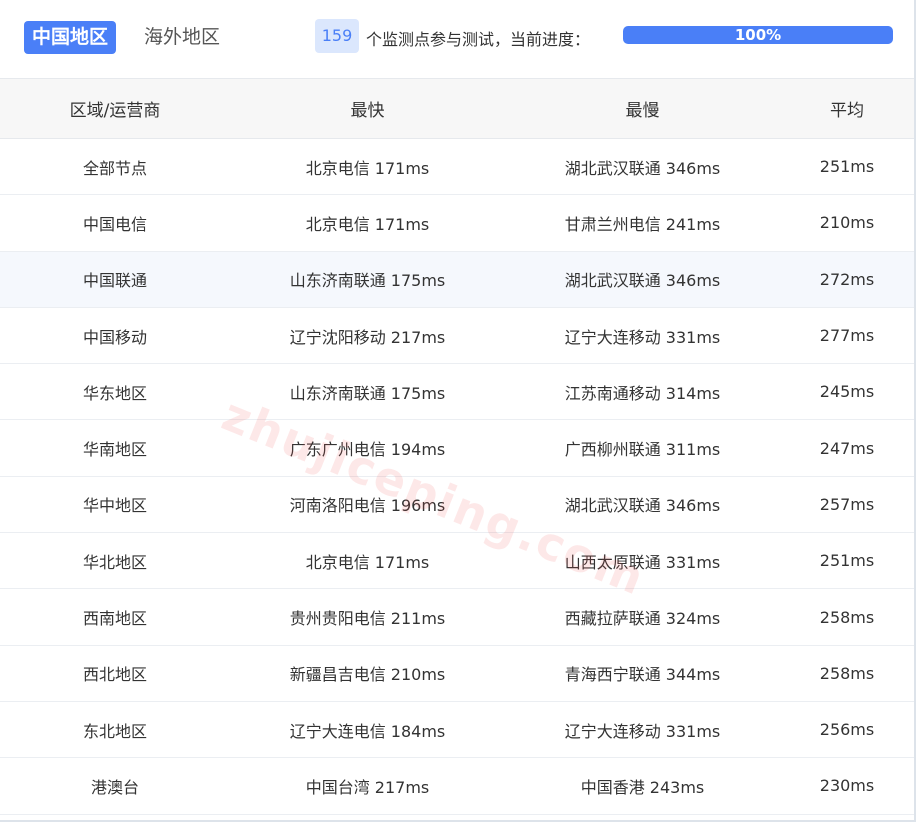  I want to click on table-cell: 华南地区, so click(115, 448).